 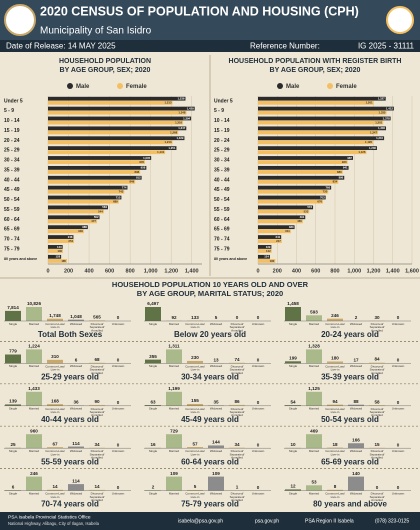 What do you see at coordinates (350, 419) in the screenshot?
I see `panel-title: 50-54 years old` at bounding box center [350, 419].